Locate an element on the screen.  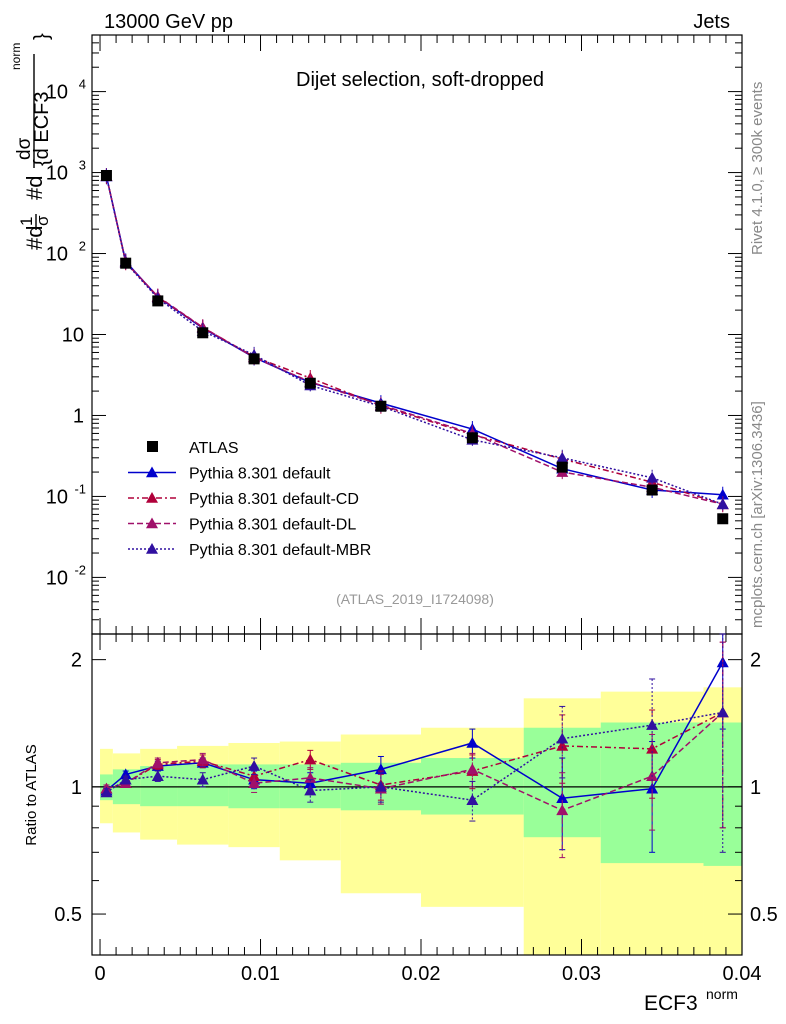
svg-text: ECF3 is located at coordinates (671, 1003).